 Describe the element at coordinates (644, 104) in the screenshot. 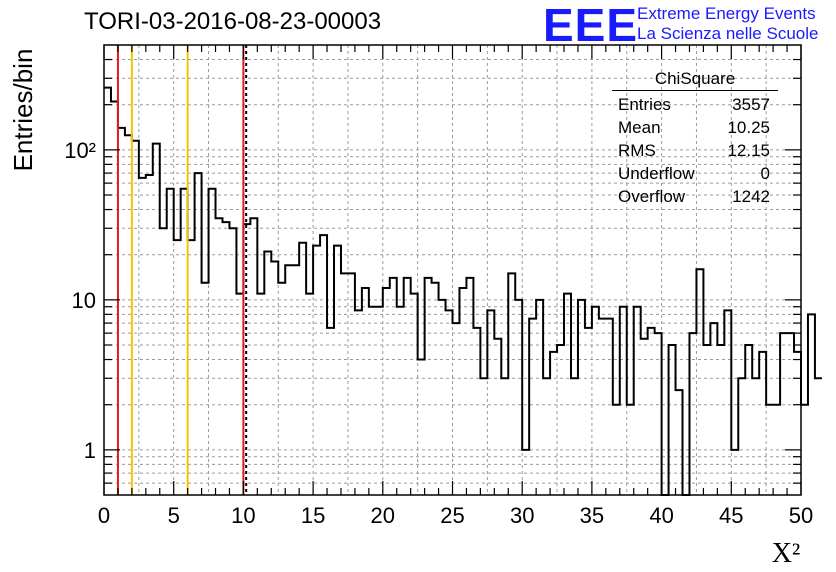

I see `stats-label: Entries` at that location.